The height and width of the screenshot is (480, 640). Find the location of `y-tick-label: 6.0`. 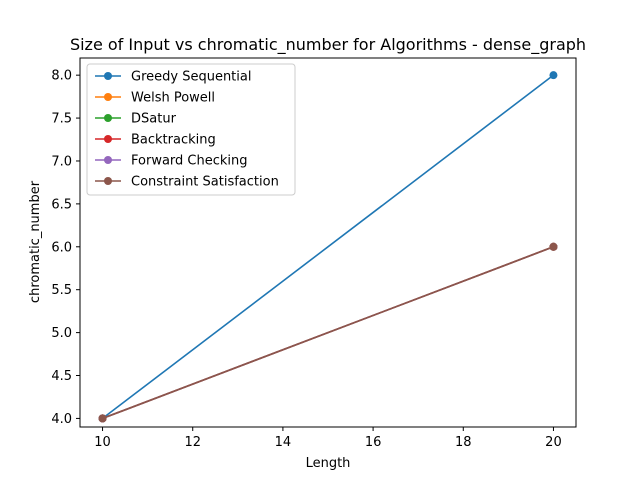

y-tick-label: 6.0 is located at coordinates (61, 247).